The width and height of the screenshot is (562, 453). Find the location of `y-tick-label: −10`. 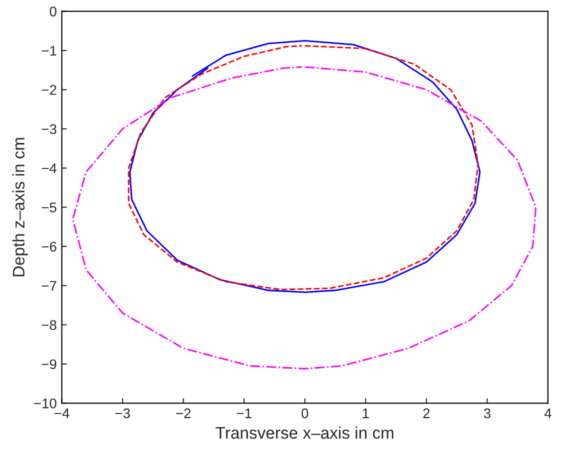

y-tick-label: −10 is located at coordinates (45, 403).